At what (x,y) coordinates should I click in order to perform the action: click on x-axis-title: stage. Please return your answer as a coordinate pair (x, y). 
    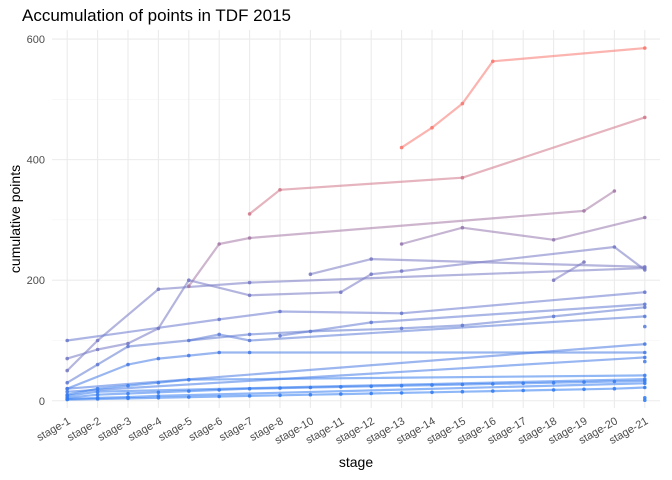
    Looking at the image, I should click on (356, 462).